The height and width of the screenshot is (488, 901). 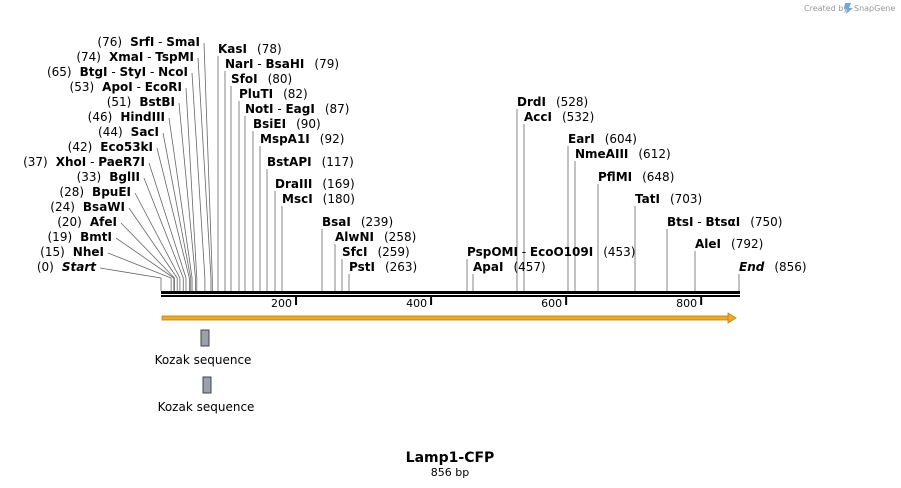 What do you see at coordinates (383, 267) in the screenshot?
I see `site-label: PstI (263)` at bounding box center [383, 267].